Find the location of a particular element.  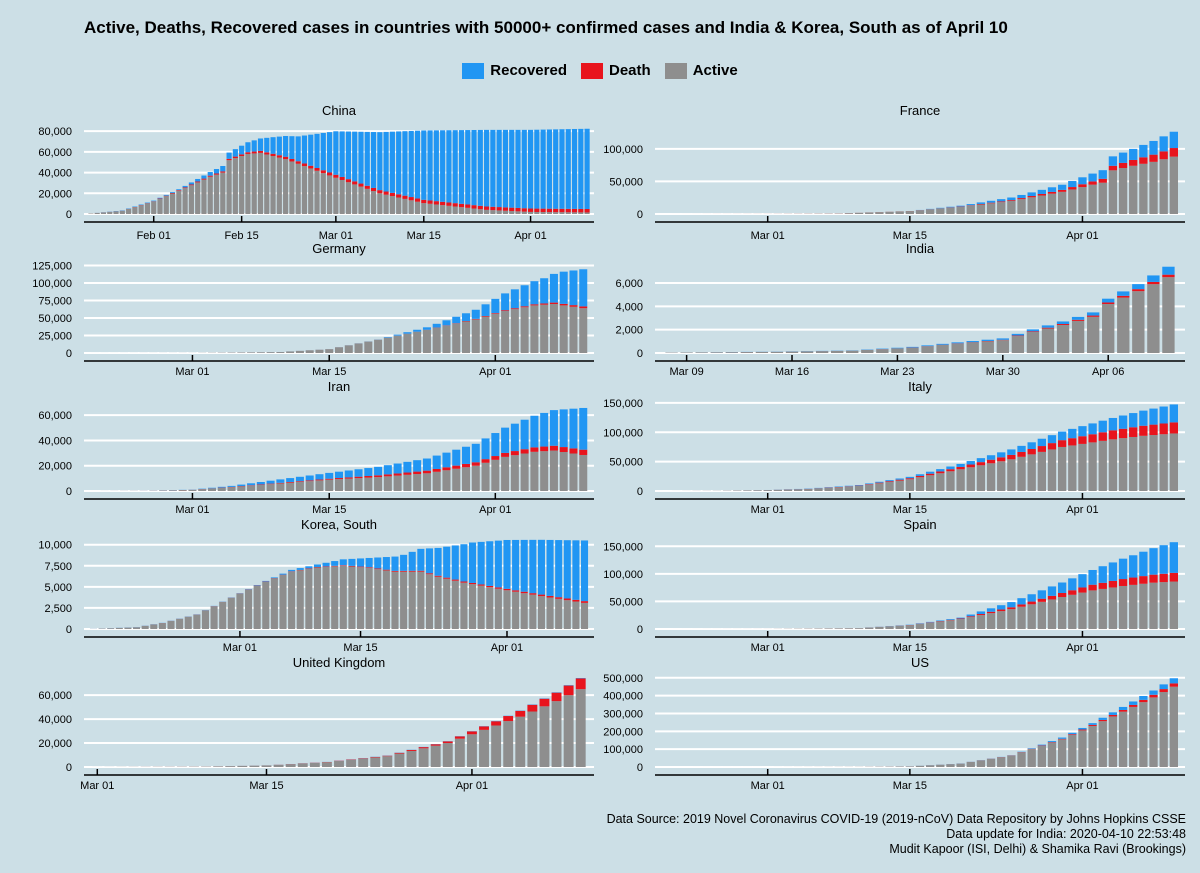

x-tick-label: Mar 30 is located at coordinates (1003, 372).